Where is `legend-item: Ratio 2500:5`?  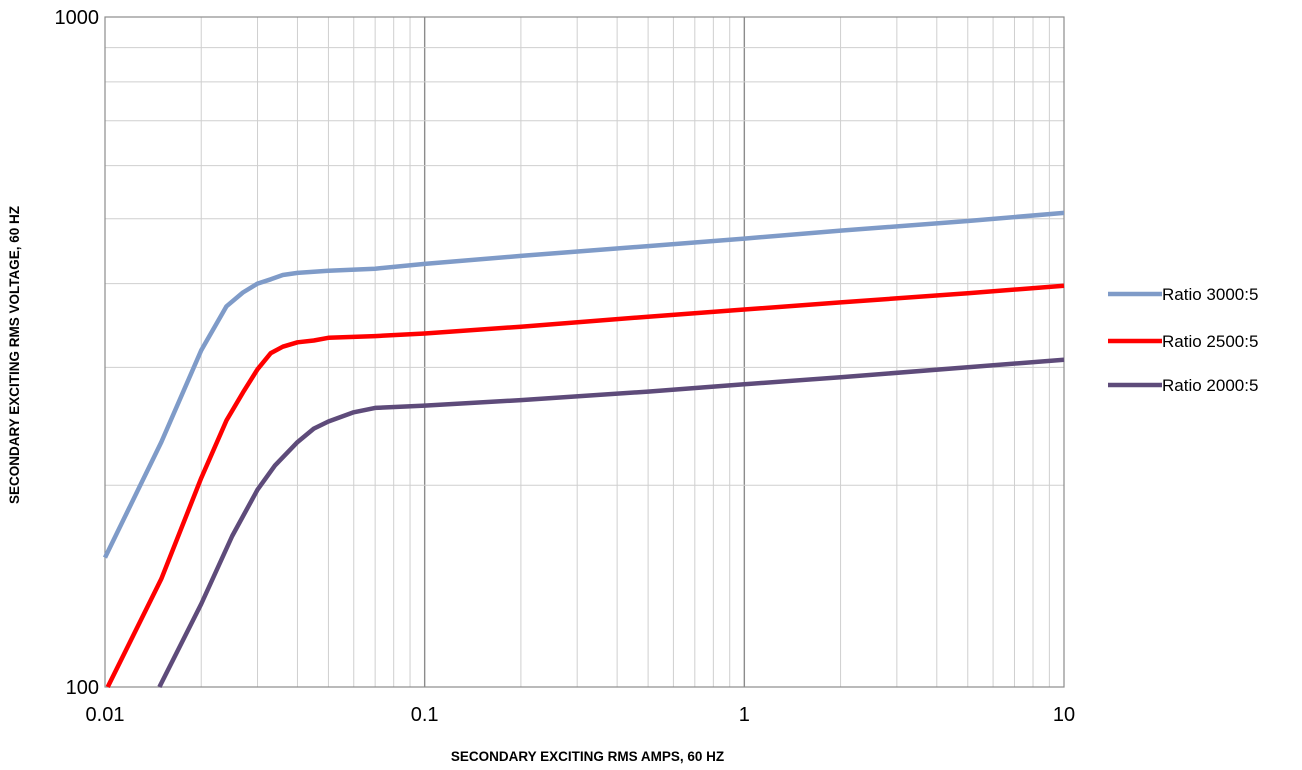 legend-item: Ratio 2500:5 is located at coordinates (1183, 341).